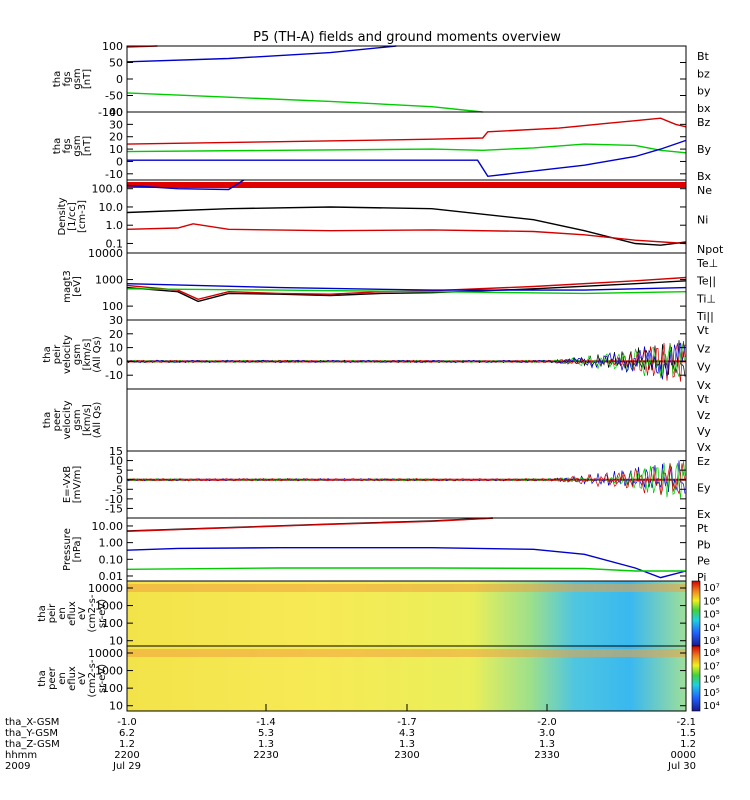 The width and height of the screenshot is (750, 800). What do you see at coordinates (116, 63) in the screenshot?
I see `y-tick-label: 50` at bounding box center [116, 63].